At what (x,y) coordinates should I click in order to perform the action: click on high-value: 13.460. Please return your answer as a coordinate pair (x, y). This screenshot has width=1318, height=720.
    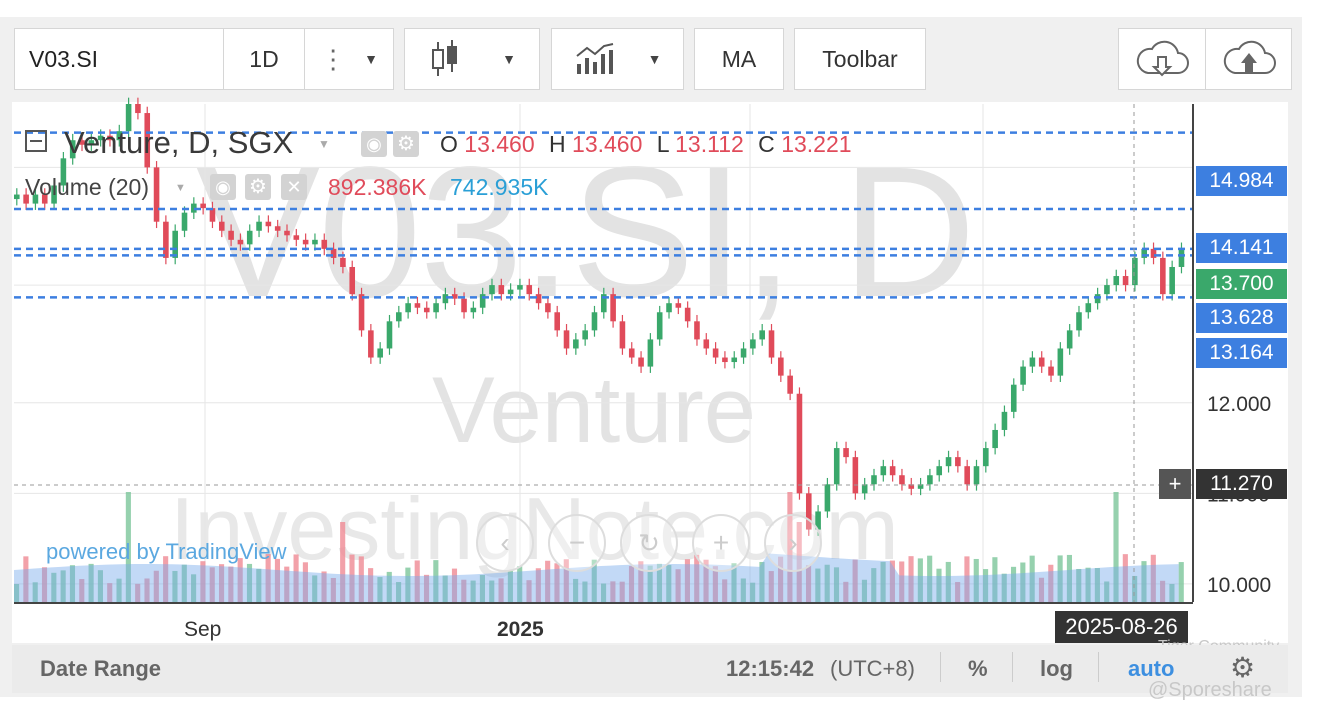
    Looking at the image, I should click on (607, 144).